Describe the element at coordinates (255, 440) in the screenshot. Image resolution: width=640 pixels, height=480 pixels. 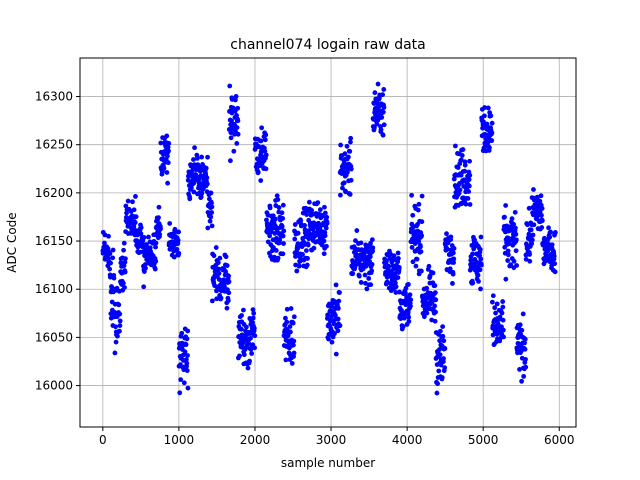
I see `x-tick-label: 2000` at that location.